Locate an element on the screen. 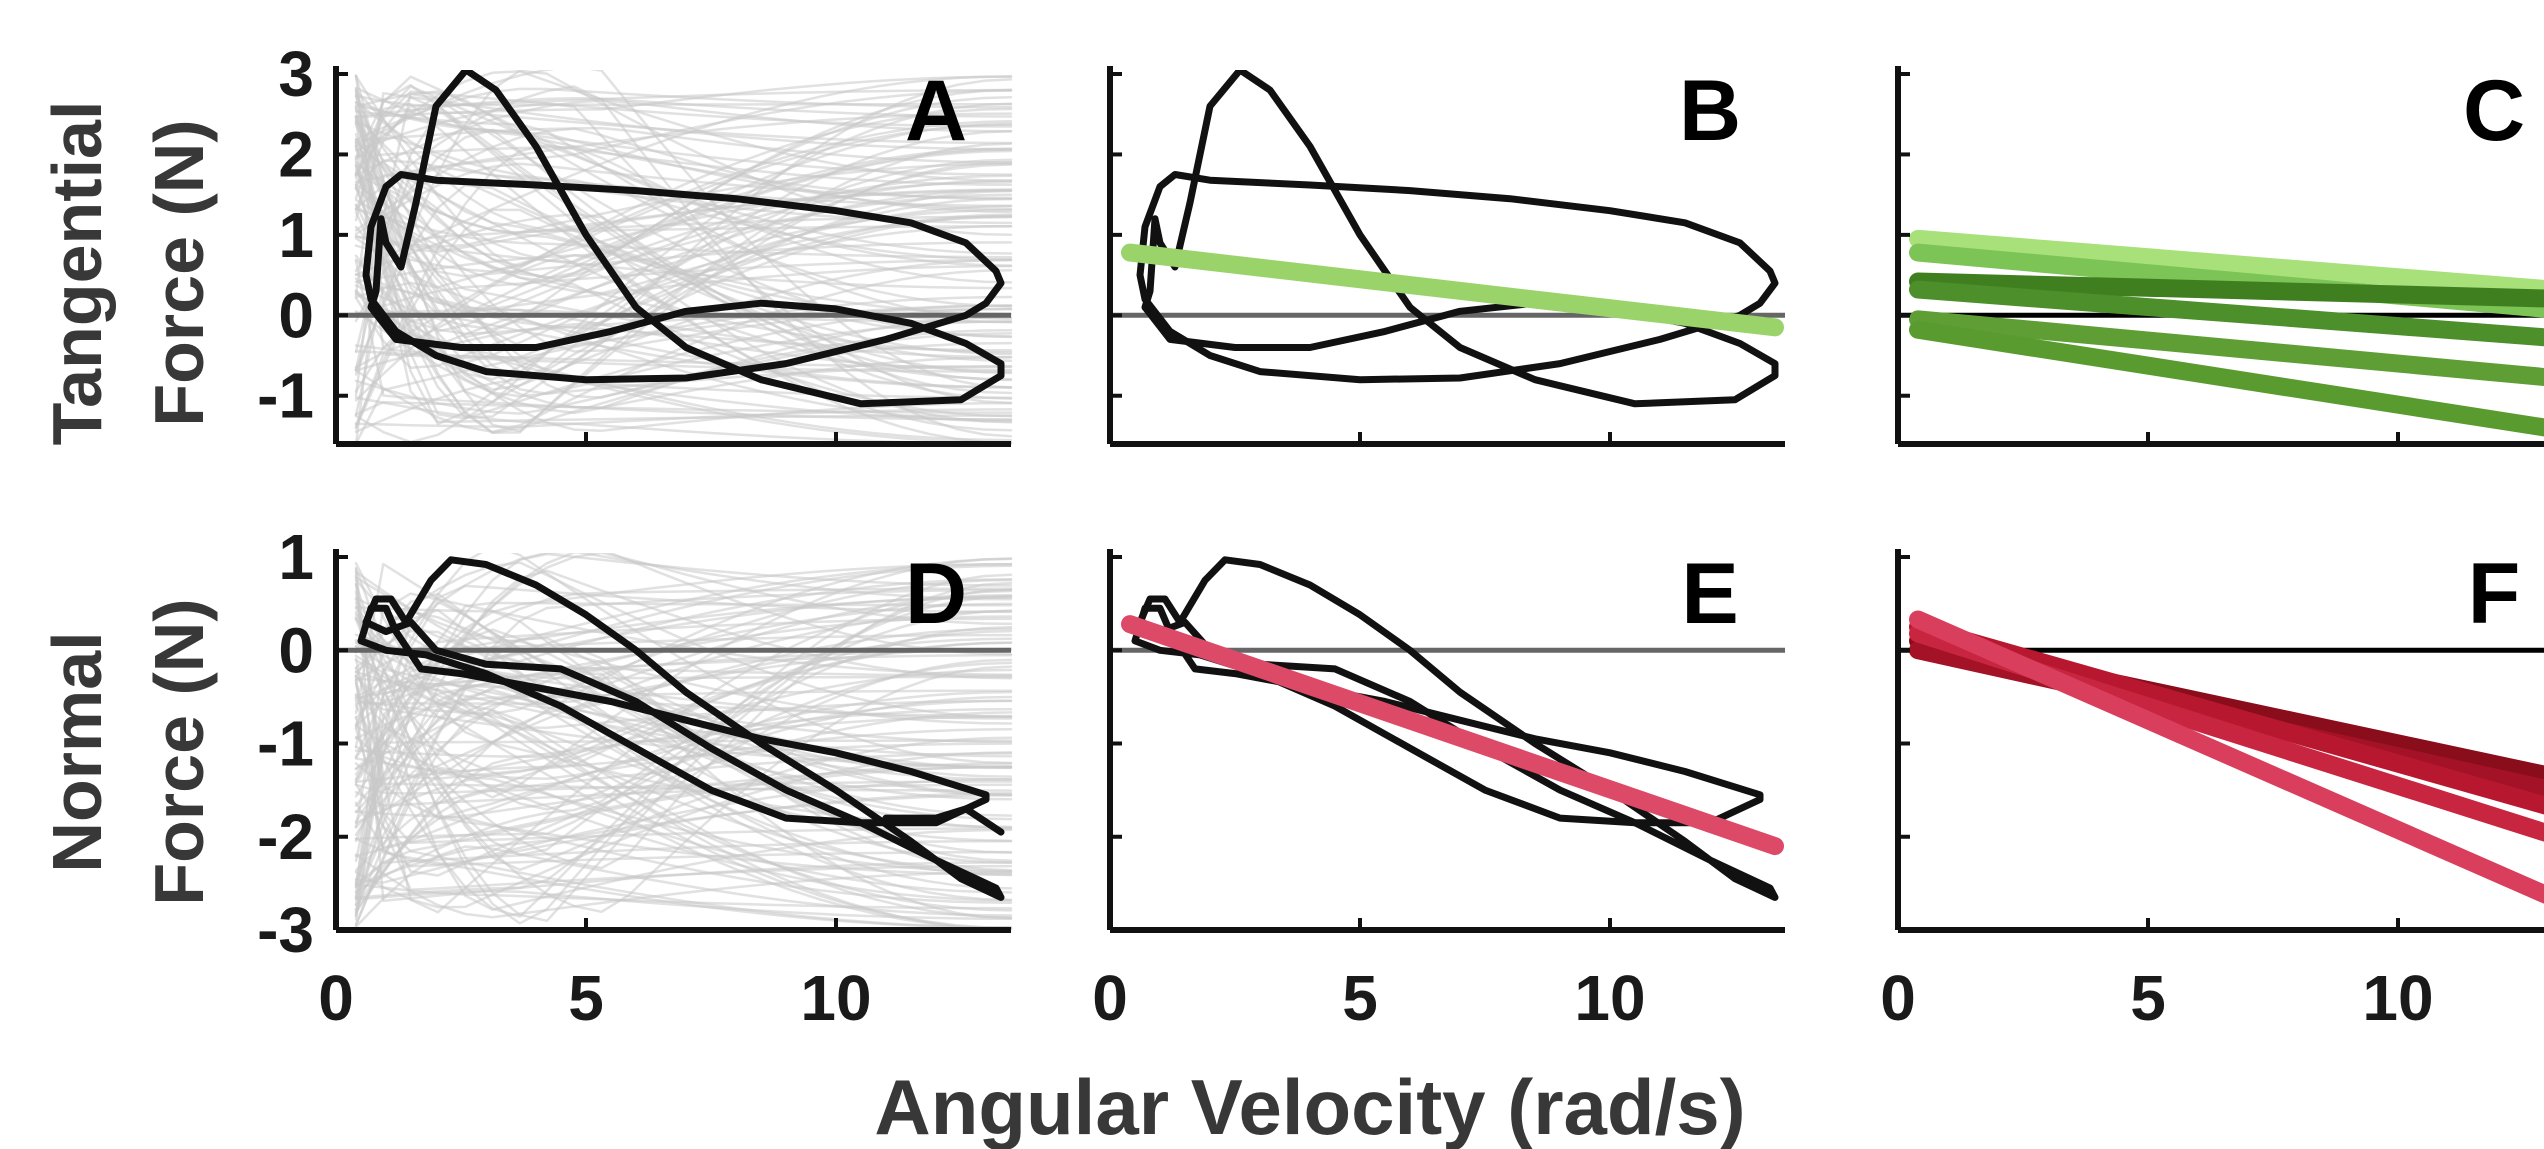 The height and width of the screenshot is (1149, 2544). panel-letter-E: E is located at coordinates (1709, 594).